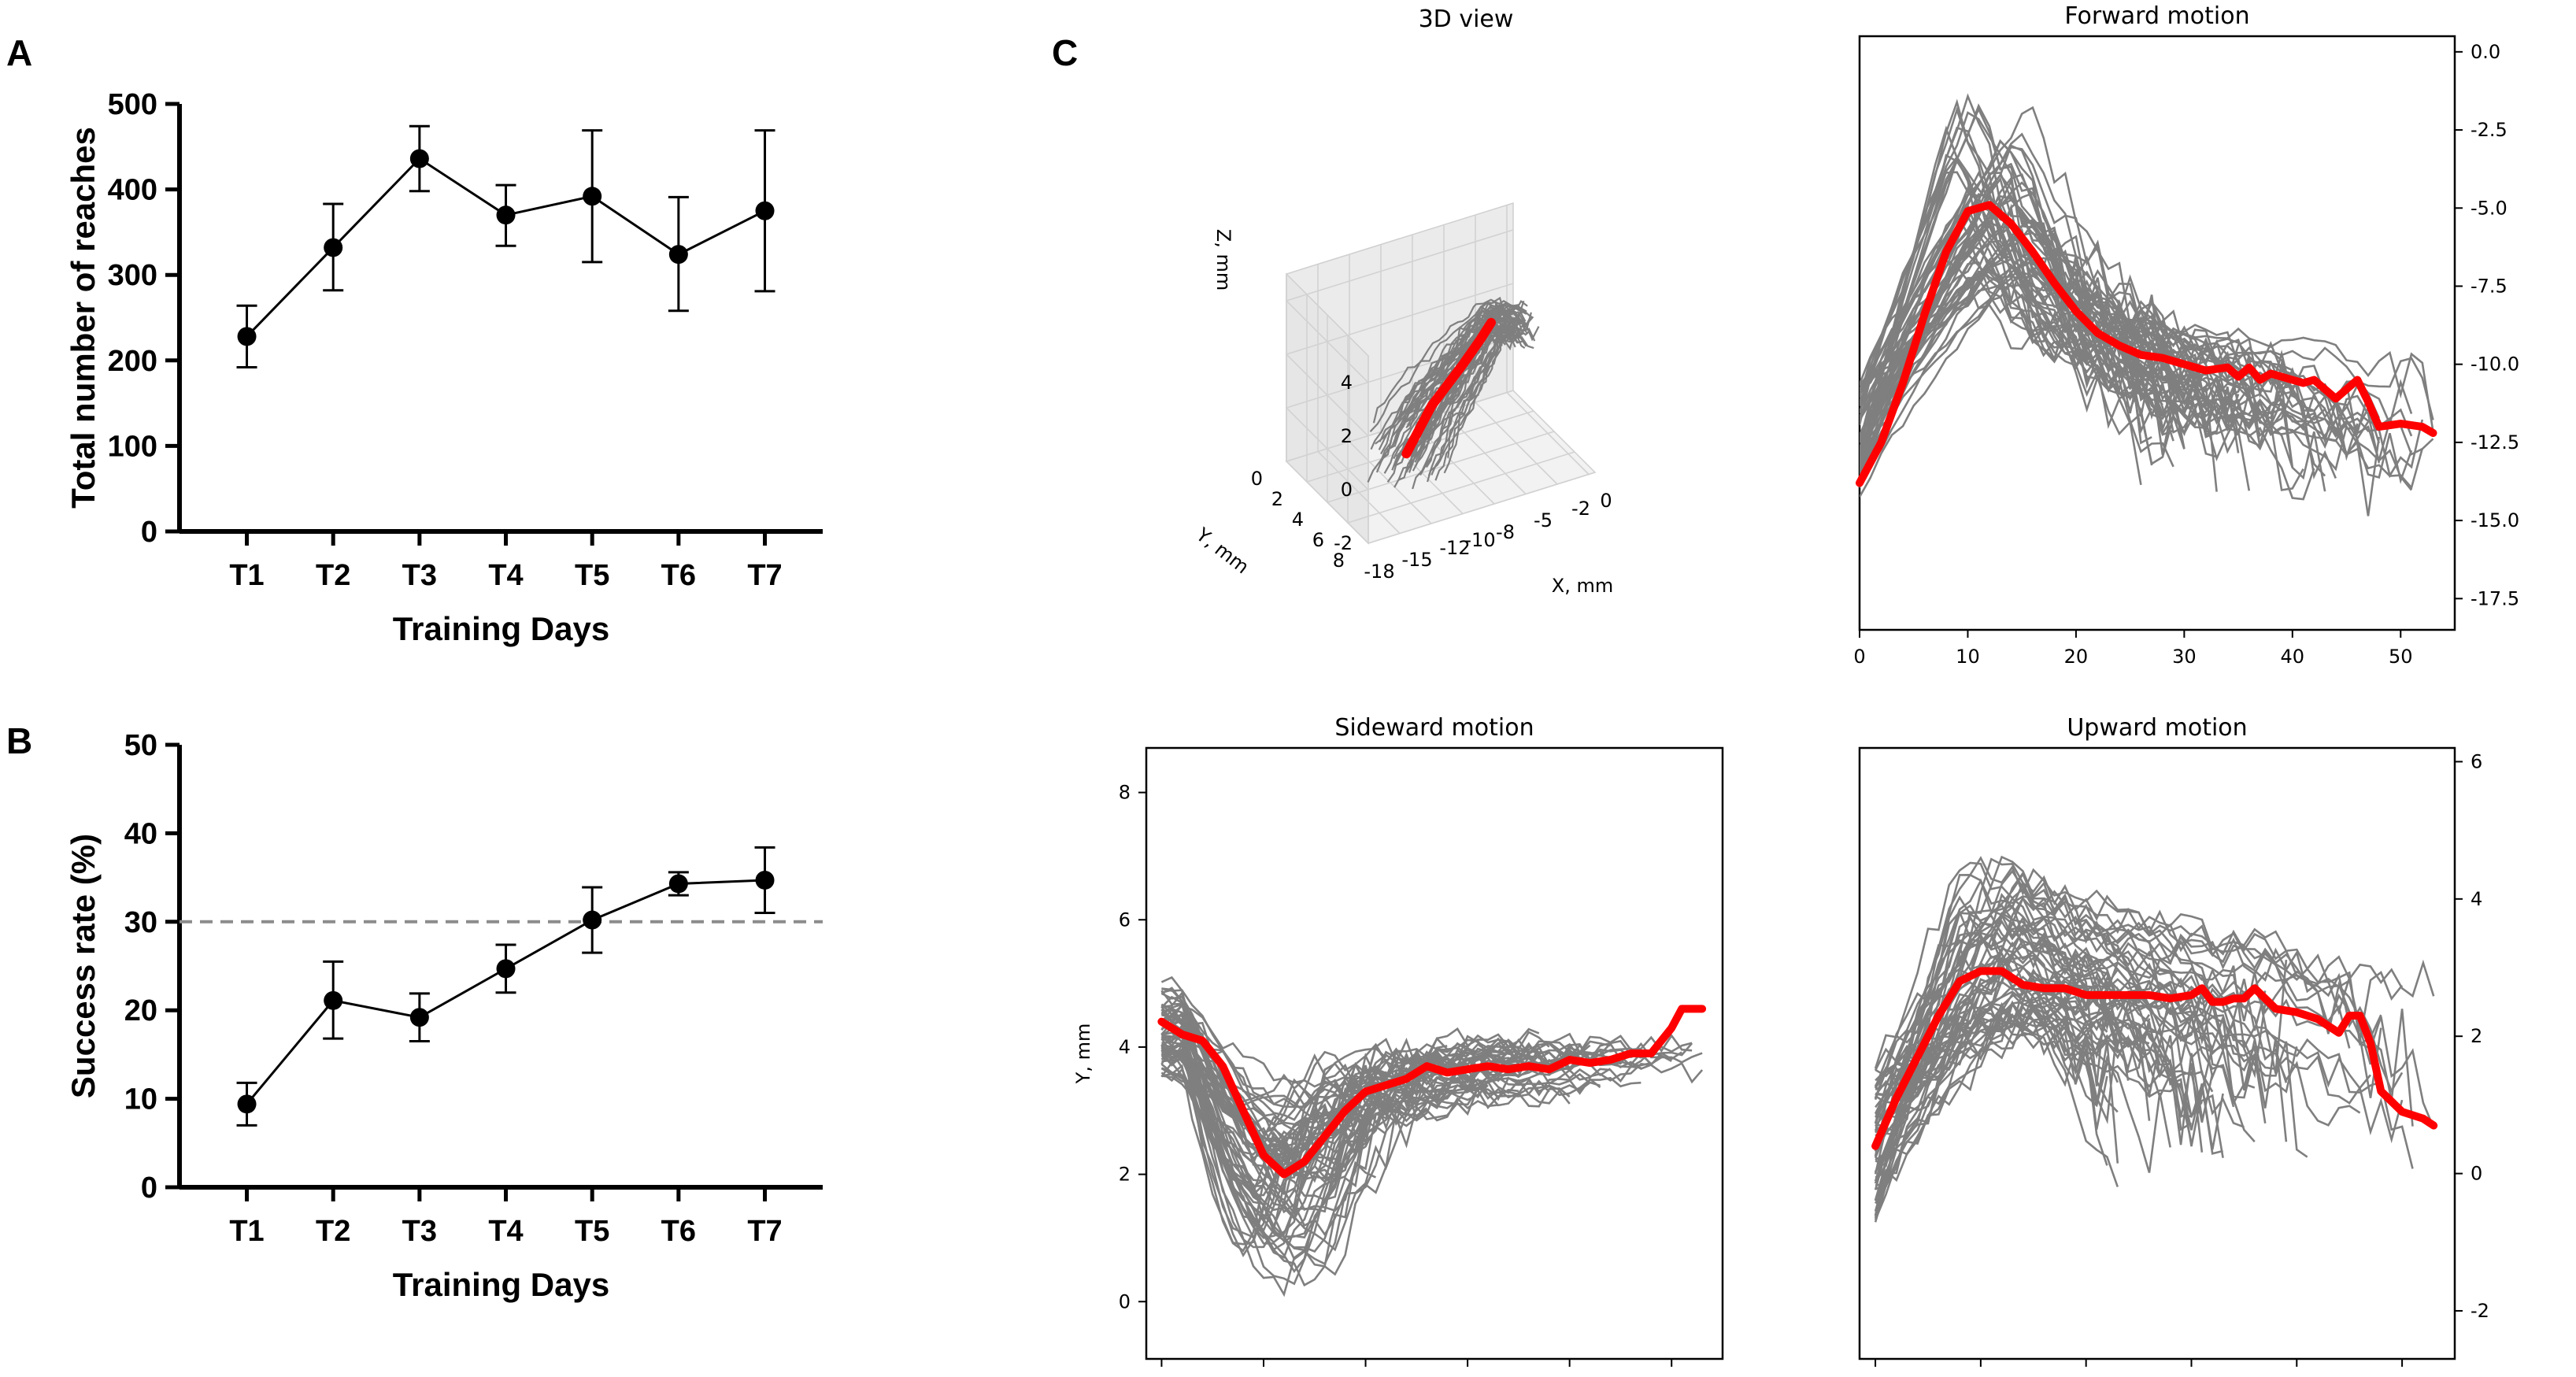 The width and height of the screenshot is (2576, 1377). I want to click on x-tick-label: T7, so click(764, 575).